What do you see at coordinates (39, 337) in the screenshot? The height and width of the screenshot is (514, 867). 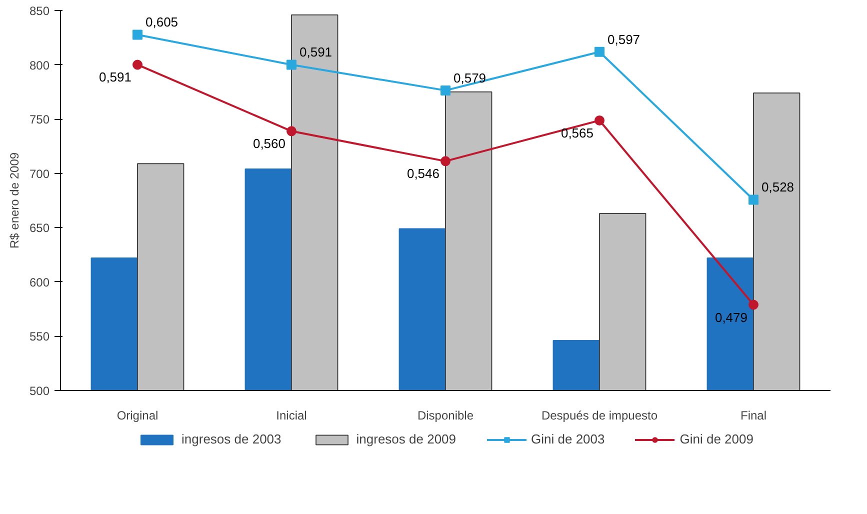 I see `y-tick-label: 550` at bounding box center [39, 337].